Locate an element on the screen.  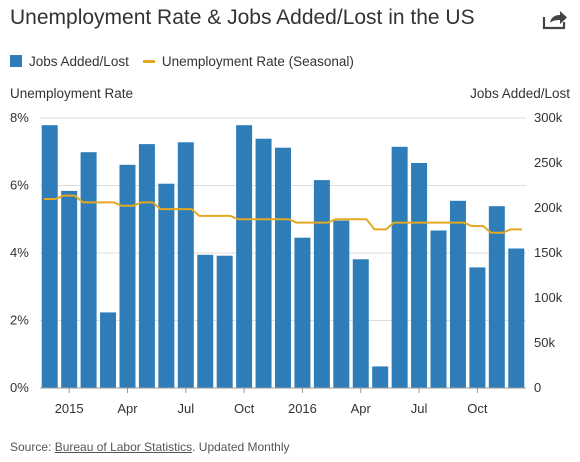
y-tick-right: 250k is located at coordinates (548, 162).